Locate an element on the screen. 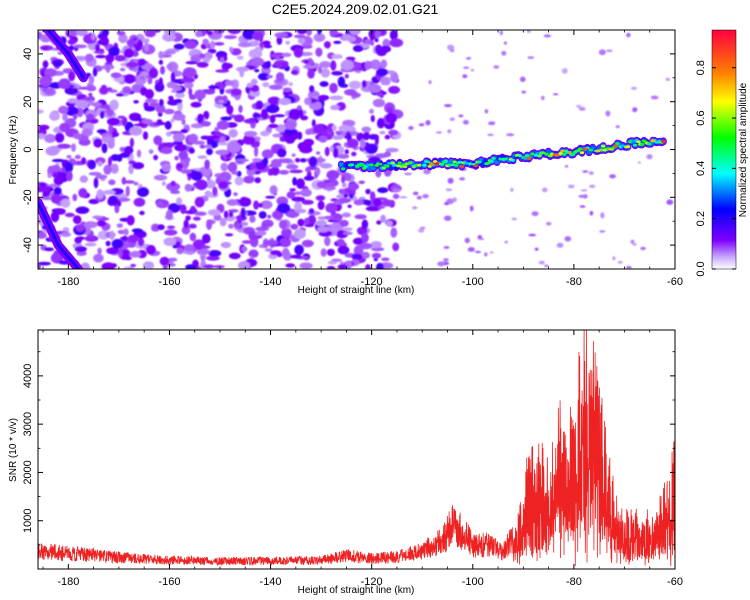  trace-peak is located at coordinates (432, 164).